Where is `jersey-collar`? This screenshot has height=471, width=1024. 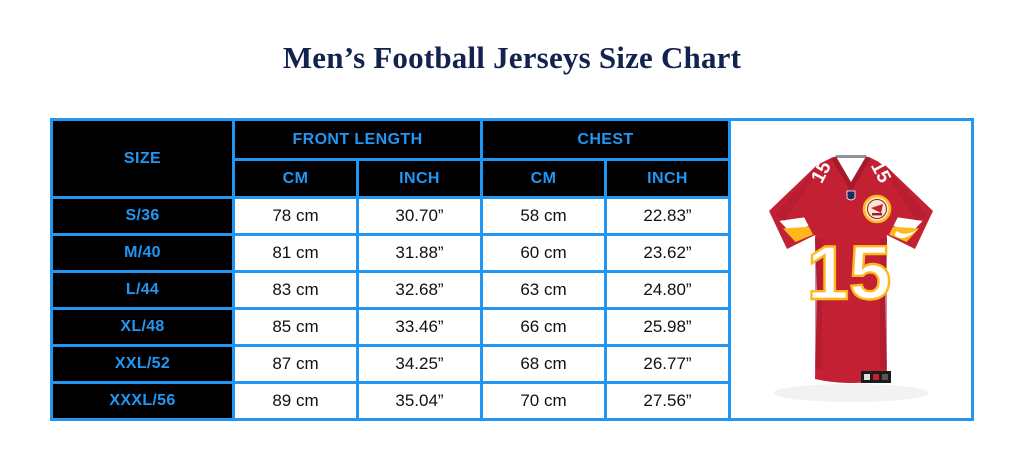
jersey-collar is located at coordinates (851, 172).